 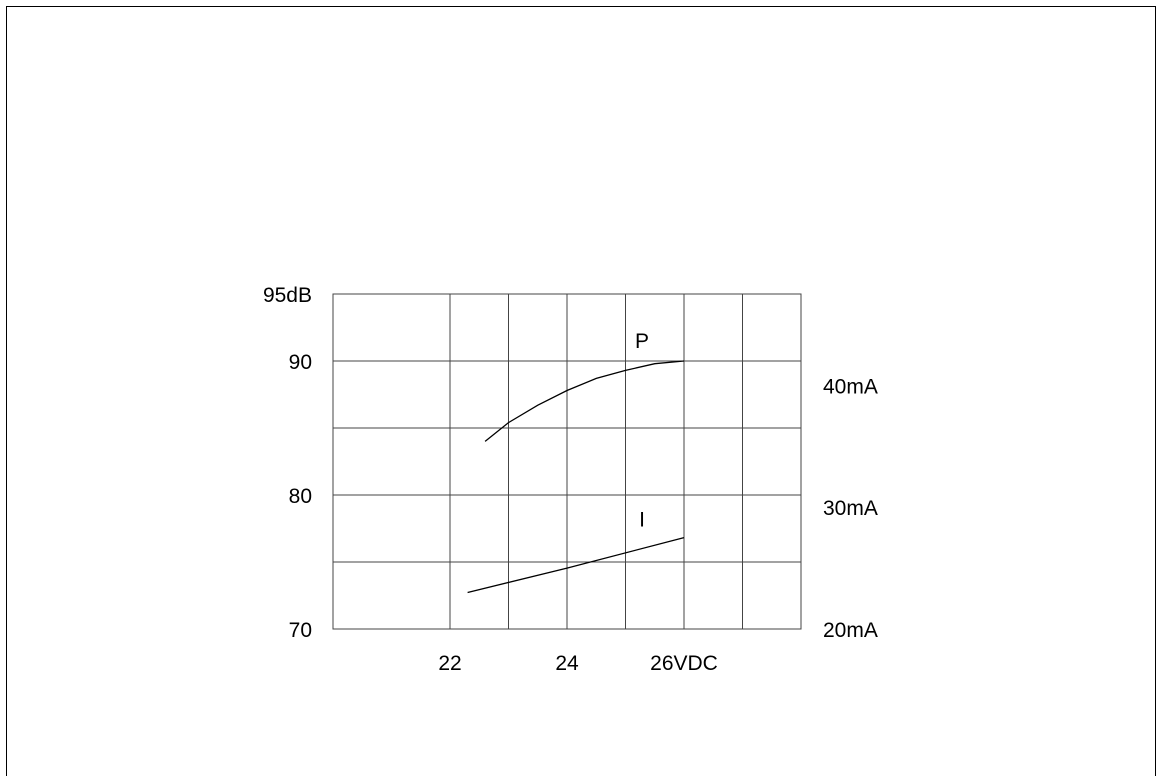 I want to click on y-left-tick-label: 70, so click(x=300, y=630).